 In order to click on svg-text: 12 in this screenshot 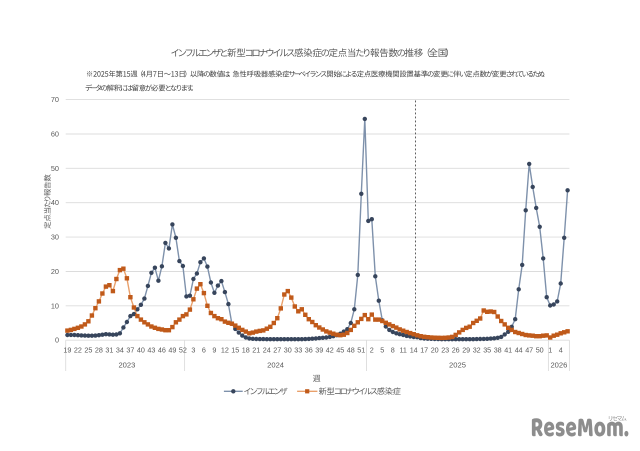, I will do `click(225, 350)`.